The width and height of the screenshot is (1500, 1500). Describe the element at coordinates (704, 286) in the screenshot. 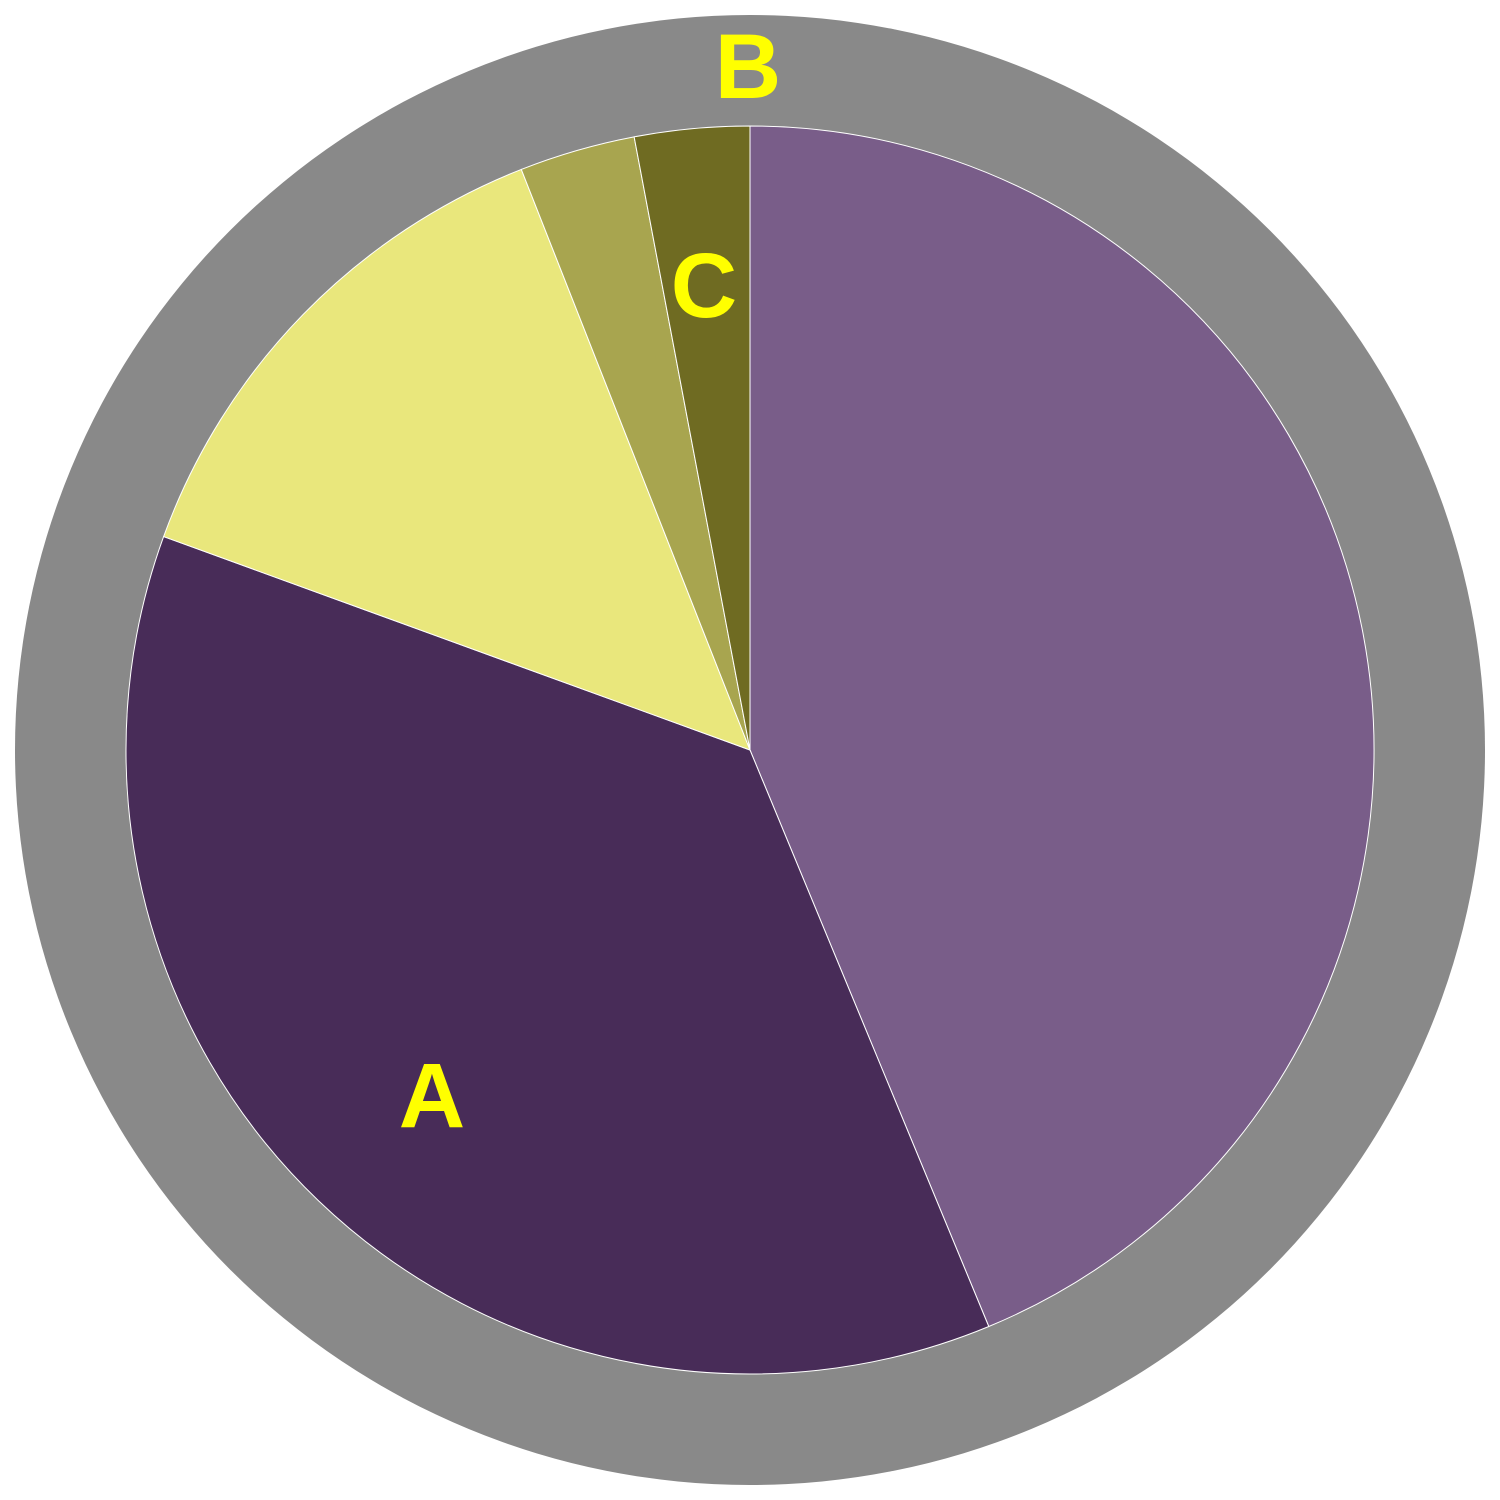

I see `label-c: C` at that location.